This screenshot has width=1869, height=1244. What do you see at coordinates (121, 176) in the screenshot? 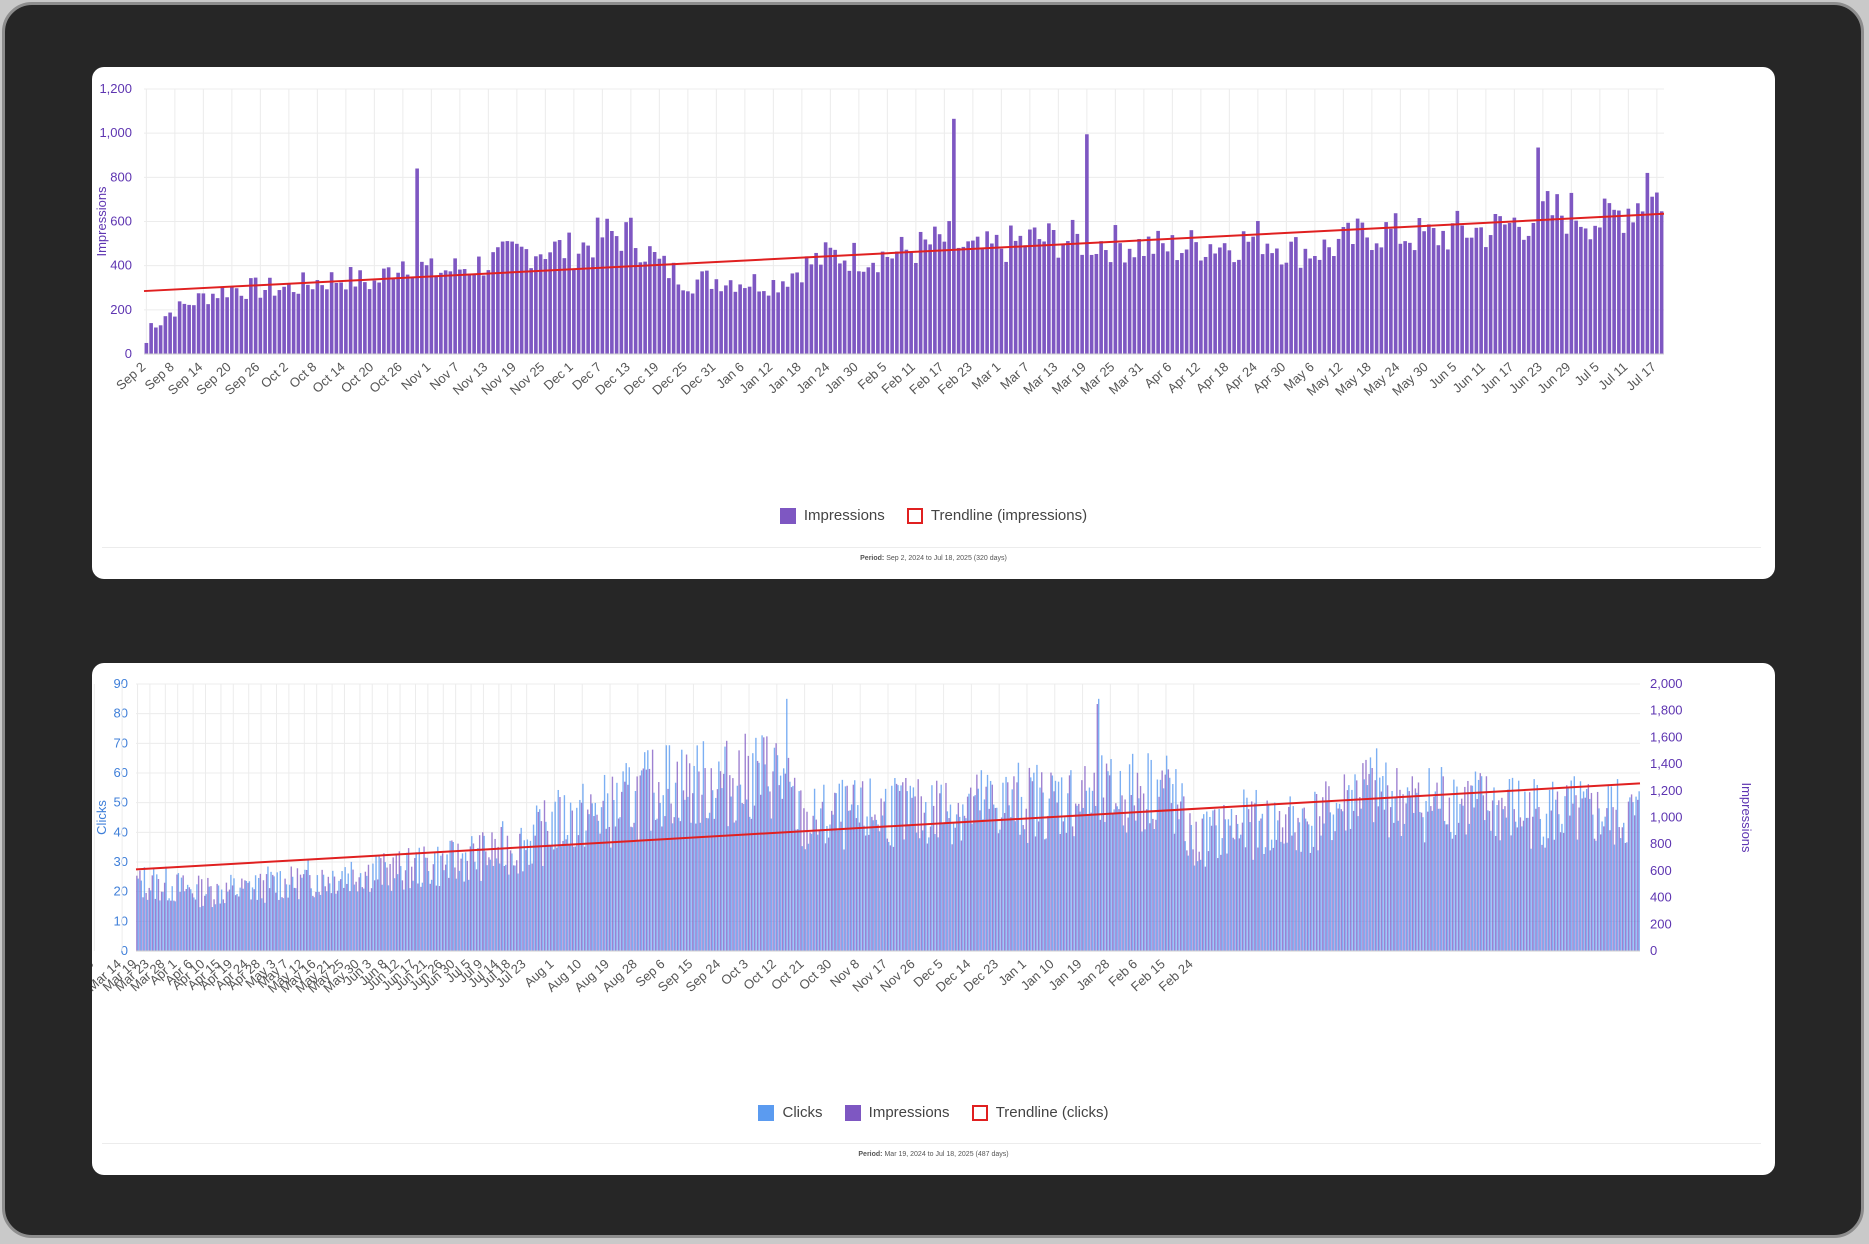
I see `y-tick-label: 800` at bounding box center [121, 176].